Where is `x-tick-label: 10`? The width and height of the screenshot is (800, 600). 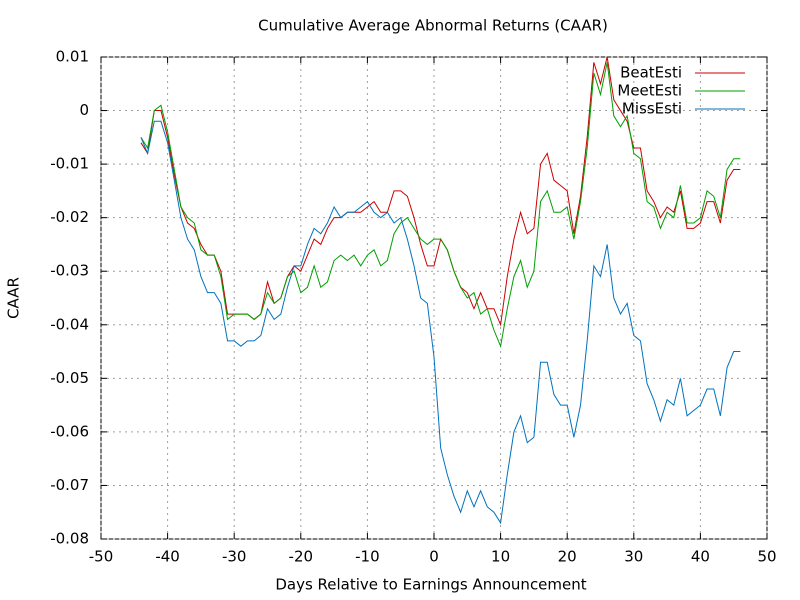 x-tick-label: 10 is located at coordinates (500, 557).